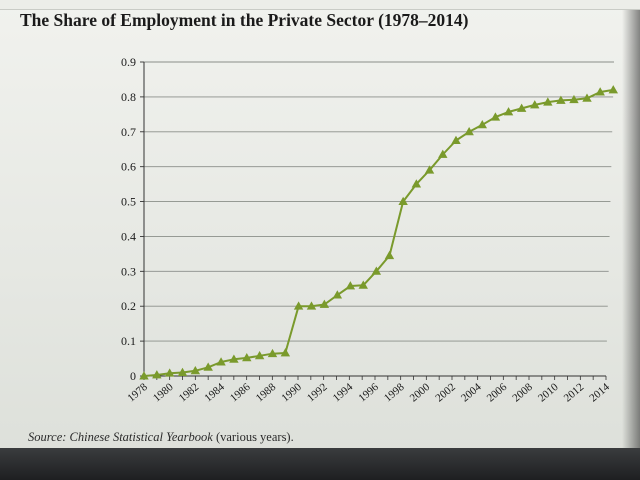  What do you see at coordinates (337, 294) in the screenshot?
I see `data-point-1993` at bounding box center [337, 294].